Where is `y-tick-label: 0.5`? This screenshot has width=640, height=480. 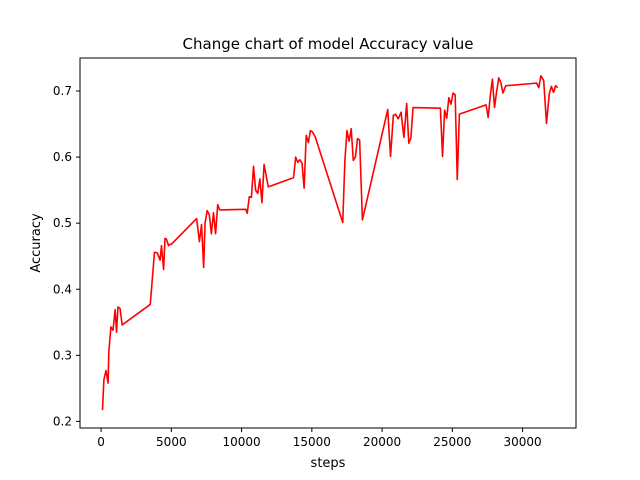 y-tick-label: 0.5 is located at coordinates (62, 223).